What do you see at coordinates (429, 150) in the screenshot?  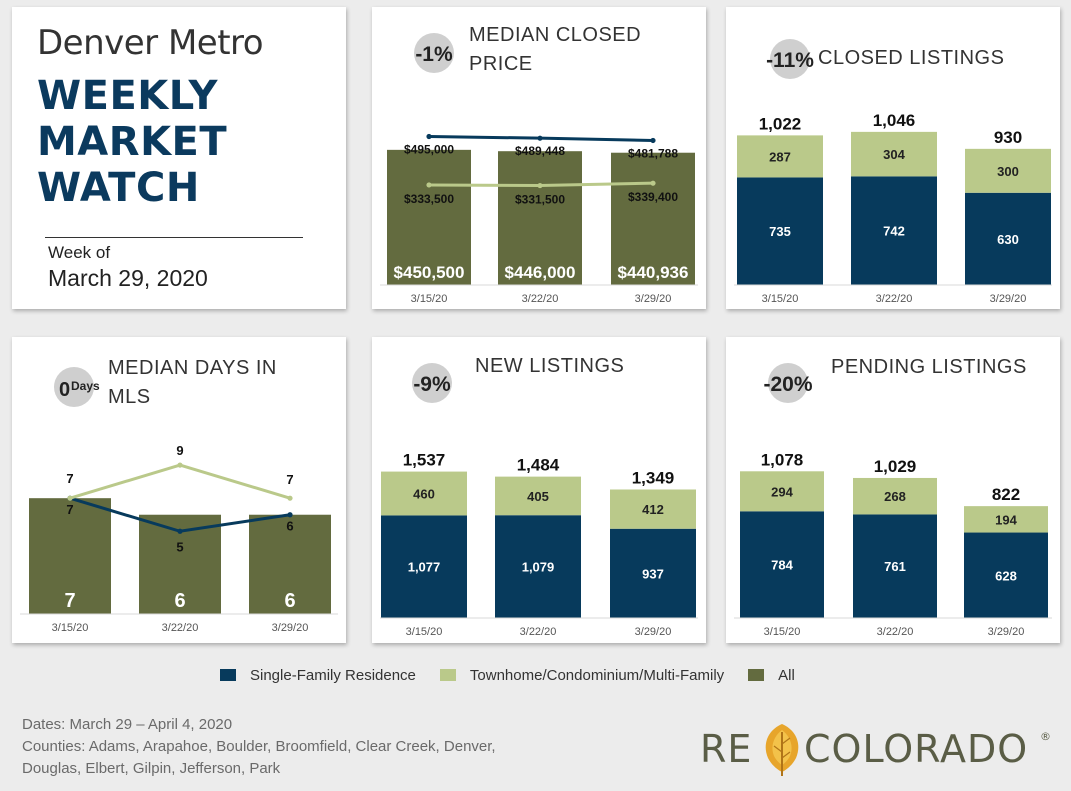 I see `line-label-sfr: $495,000` at bounding box center [429, 150].